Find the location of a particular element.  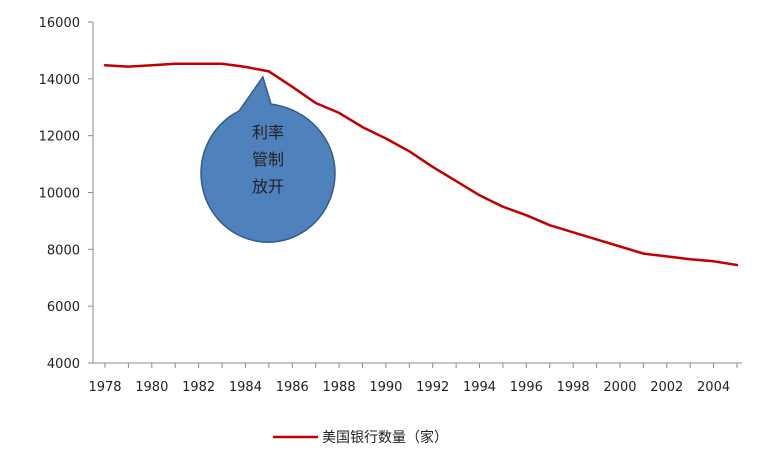

x-tick-label: 1982 is located at coordinates (198, 387).